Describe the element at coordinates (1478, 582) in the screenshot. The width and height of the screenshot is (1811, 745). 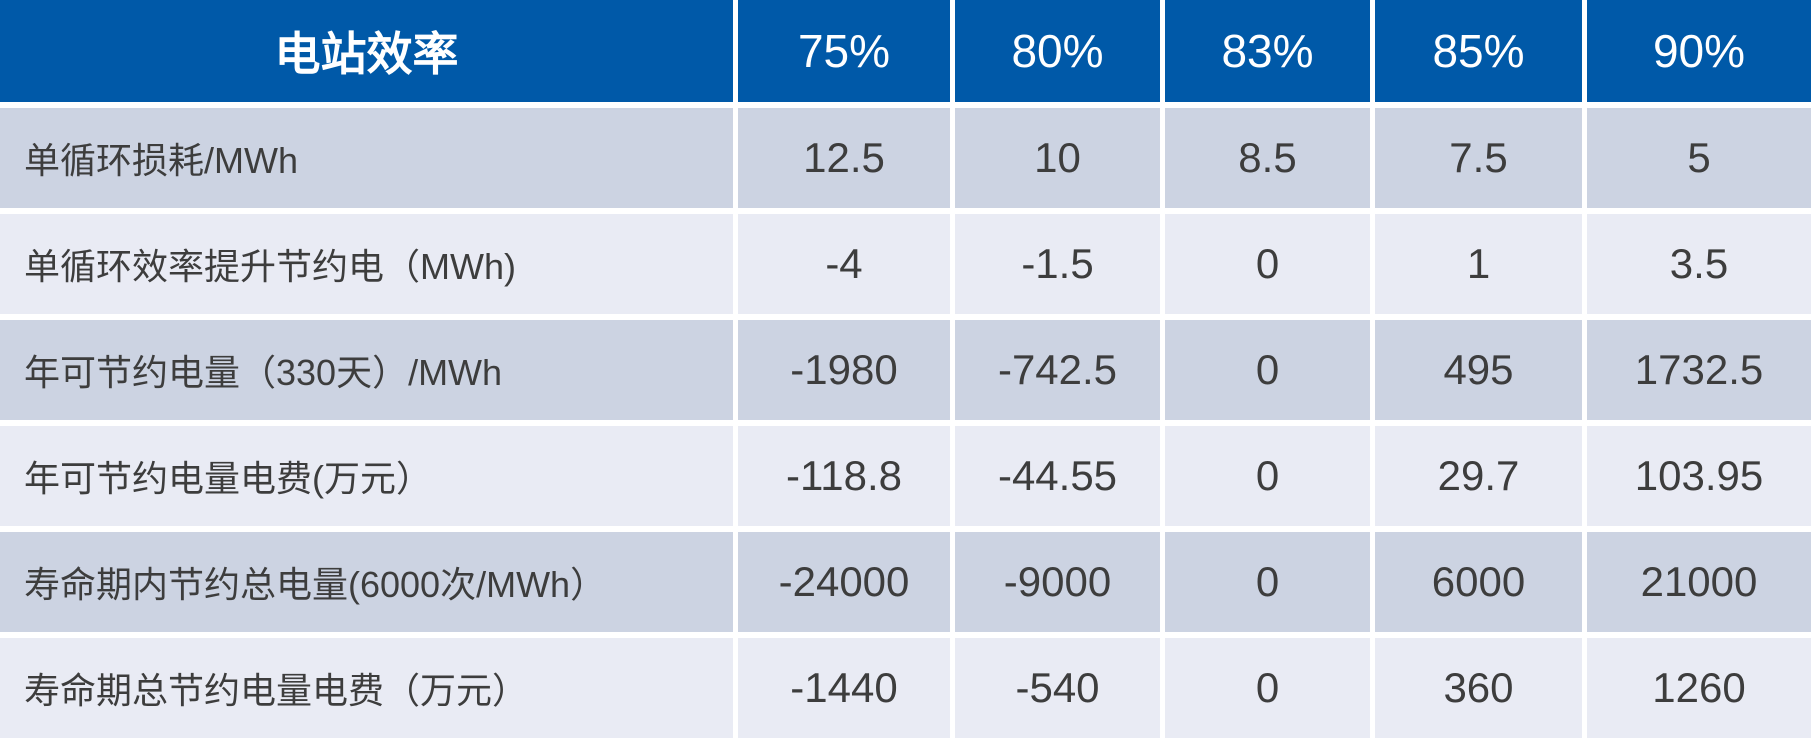
I see `value-cell: 6000` at that location.